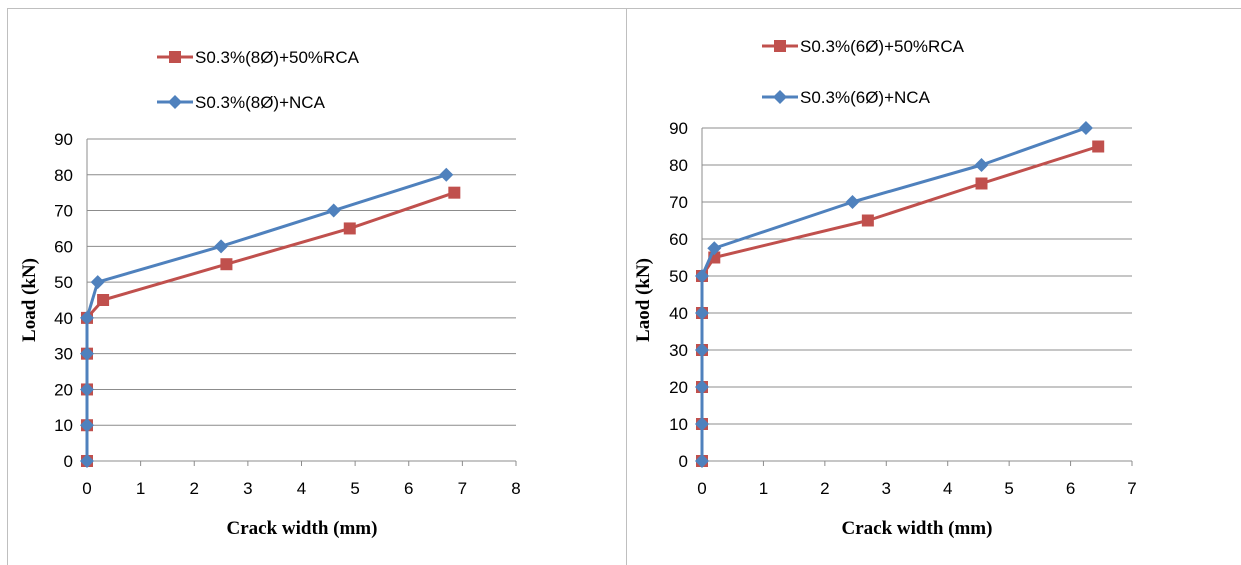 This screenshot has width=1241, height=565. What do you see at coordinates (882, 46) in the screenshot?
I see `legend-label-0: S0.3%(6Ø)+50%RCA` at bounding box center [882, 46].